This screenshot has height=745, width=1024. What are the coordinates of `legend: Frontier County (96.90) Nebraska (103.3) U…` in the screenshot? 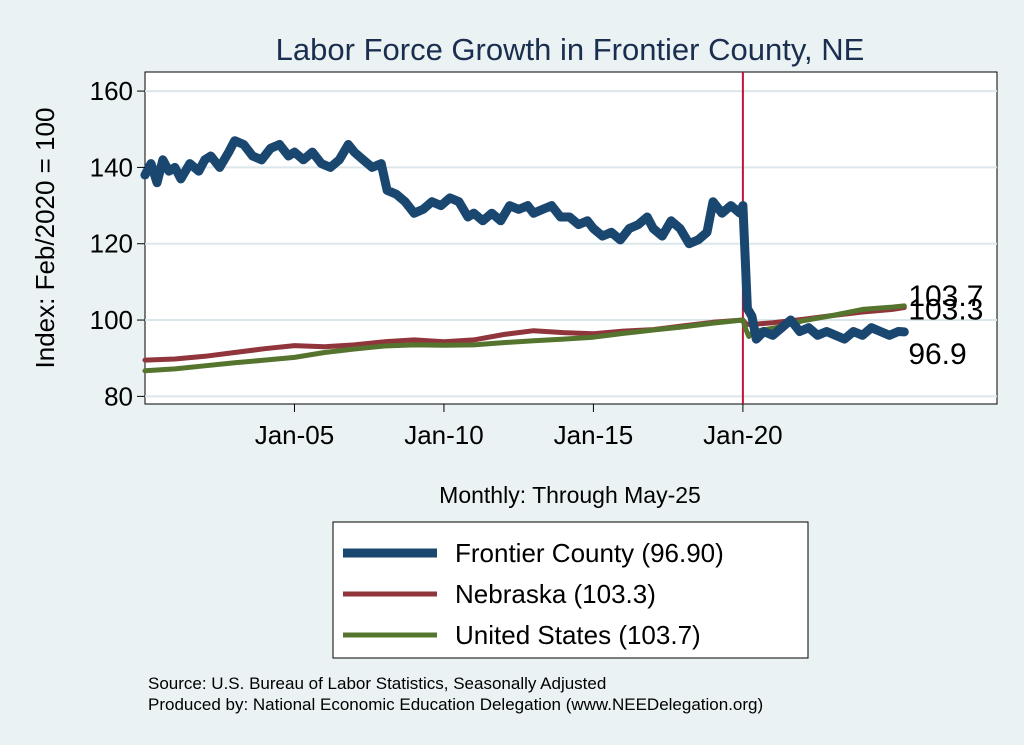 It's located at (570, 590).